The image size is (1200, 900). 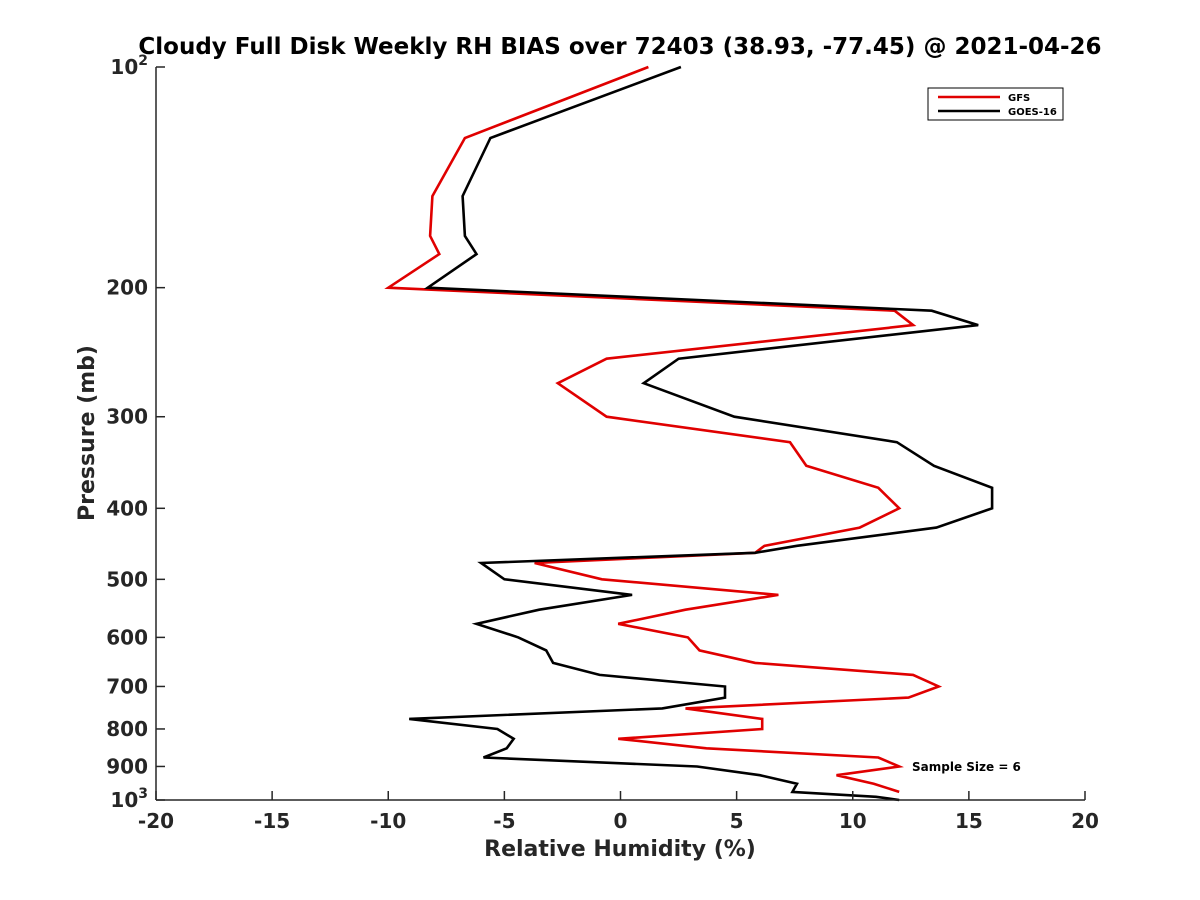 I want to click on y-tick-label: 900, so click(x=127, y=766).